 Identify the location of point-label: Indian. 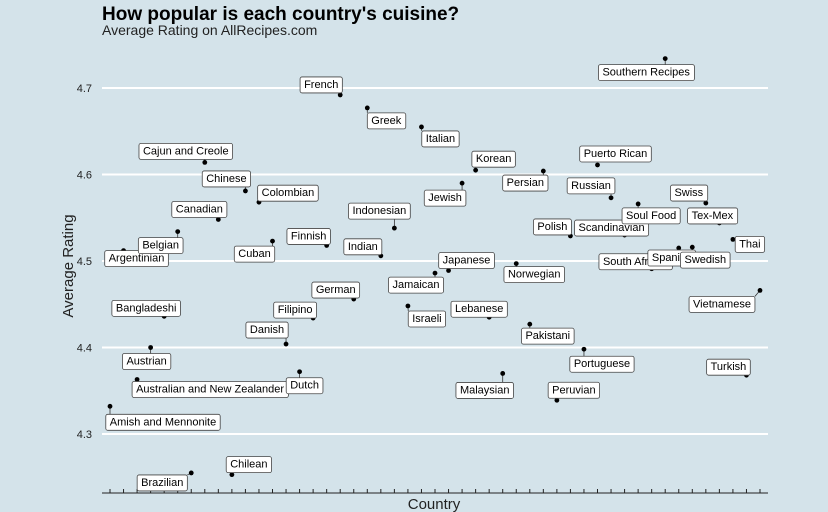
(363, 247).